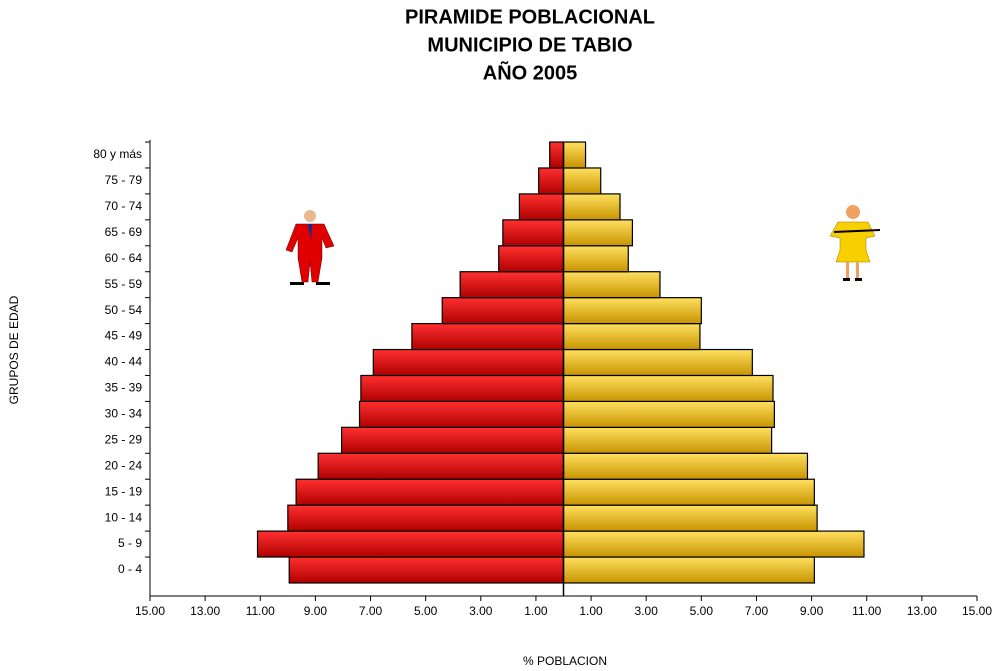  I want to click on y-tick-label: 0 - 4, so click(130, 569).